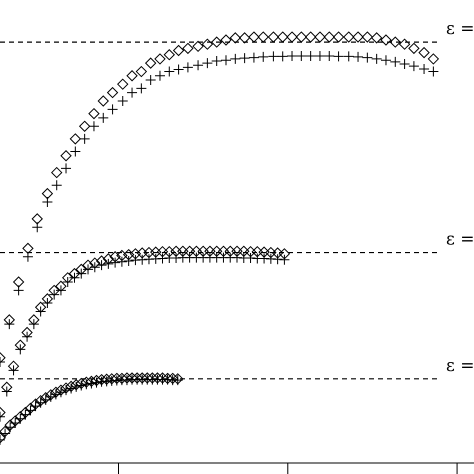 The image size is (474, 474). I want to click on x-axis, so click(237, 468).